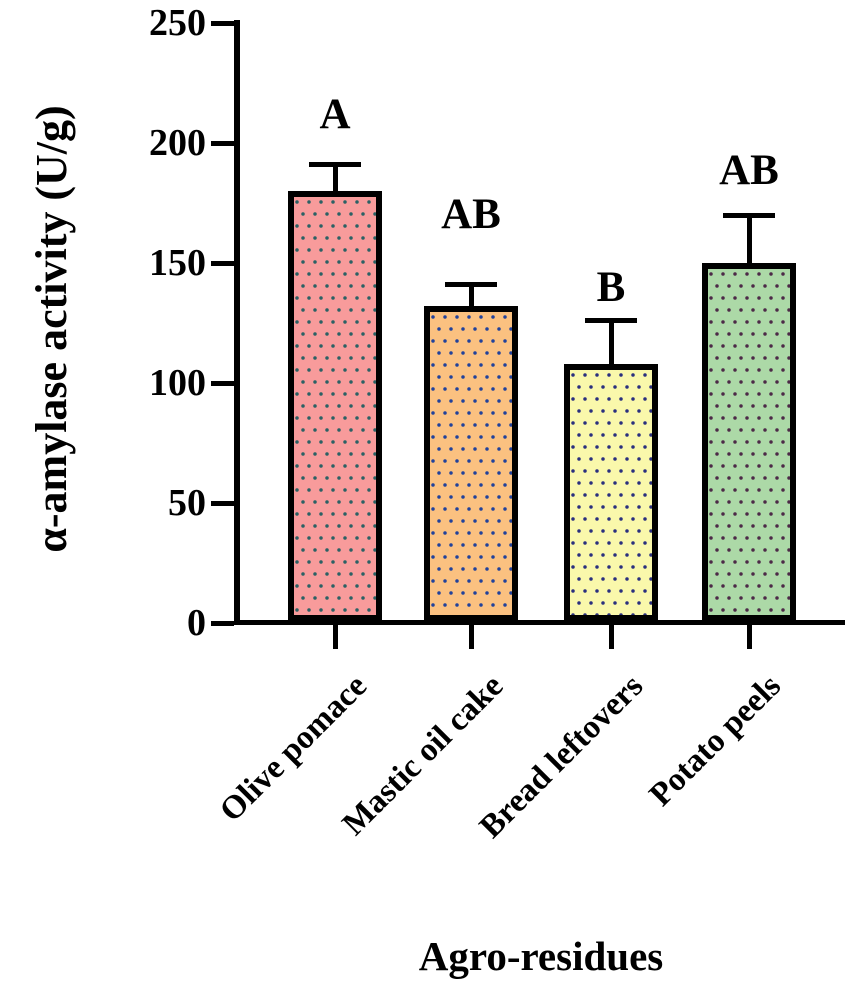 Image resolution: width=853 pixels, height=998 pixels. Describe the element at coordinates (177, 143) in the screenshot. I see `y-tick-label: 200` at that location.